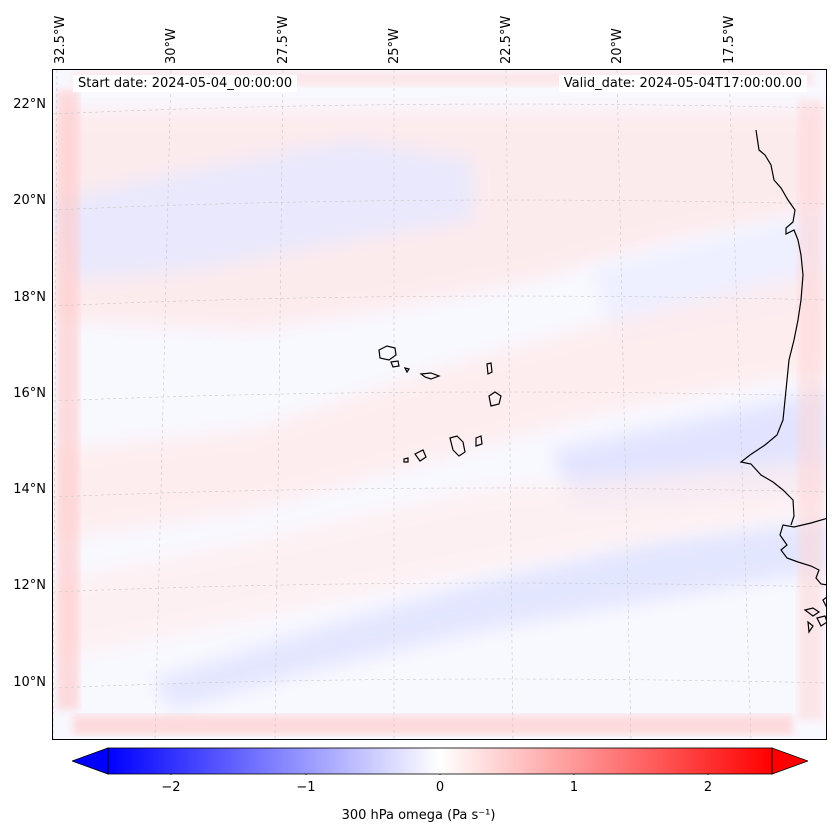 The width and height of the screenshot is (837, 839). I want to click on colorbar-extend-max, so click(789, 761).